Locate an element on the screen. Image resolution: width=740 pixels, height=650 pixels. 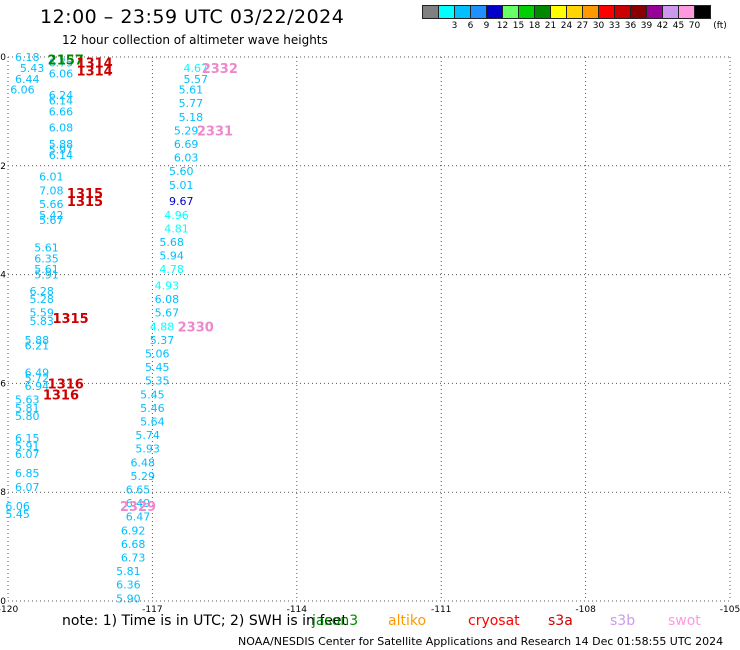
x-tick-label: -117 is located at coordinates (152, 610).